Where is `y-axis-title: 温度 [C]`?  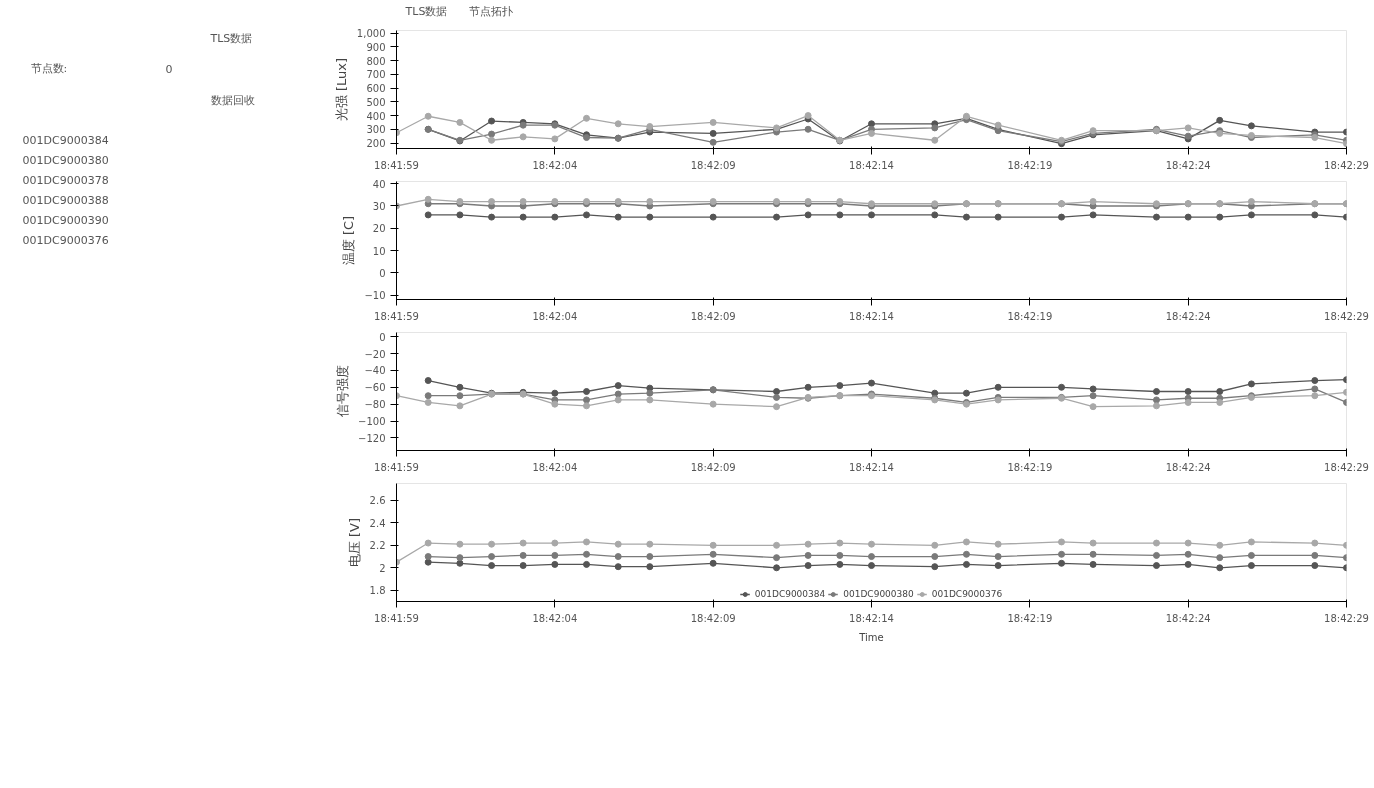 y-axis-title: 温度 [C] is located at coordinates (349, 240).